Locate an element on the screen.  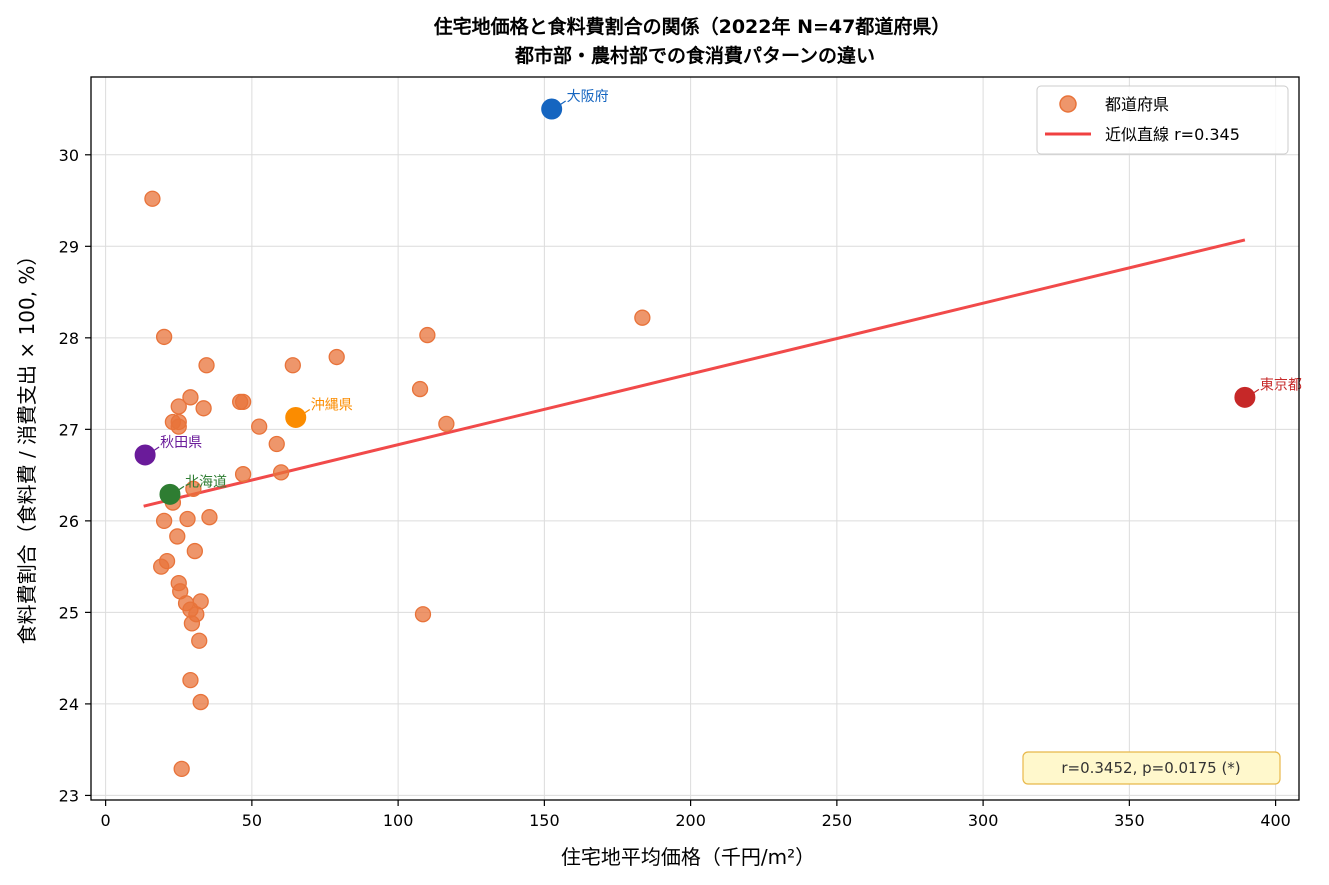
stats-annotation: r=0.3452, p=0.0175 (*) is located at coordinates (1151, 768).